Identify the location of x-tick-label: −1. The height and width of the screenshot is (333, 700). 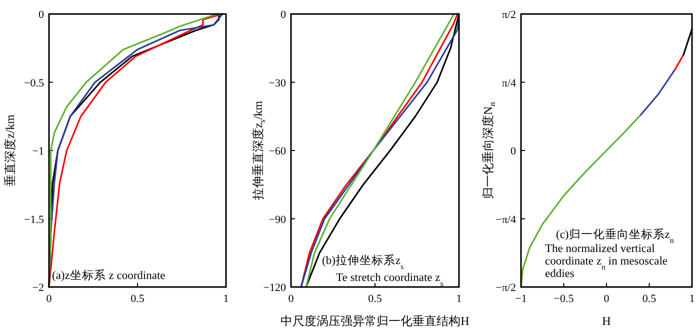
(521, 299).